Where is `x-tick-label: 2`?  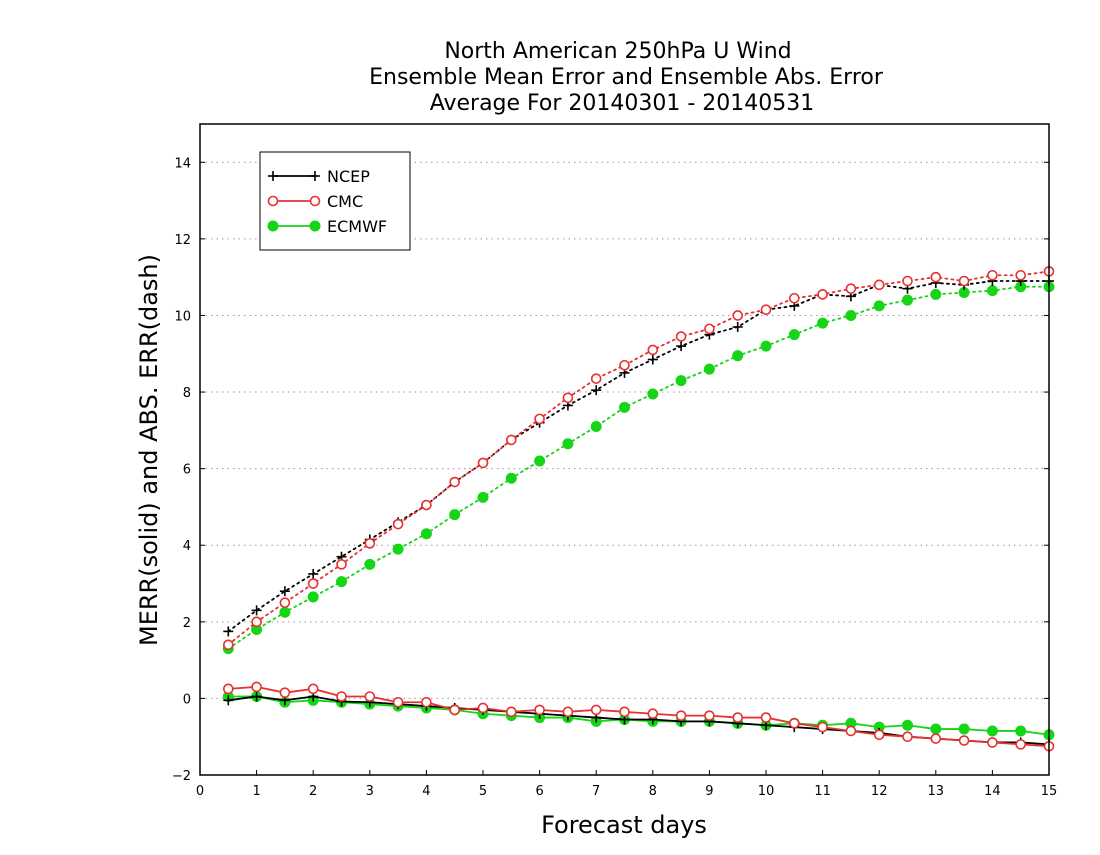 x-tick-label: 2 is located at coordinates (313, 791).